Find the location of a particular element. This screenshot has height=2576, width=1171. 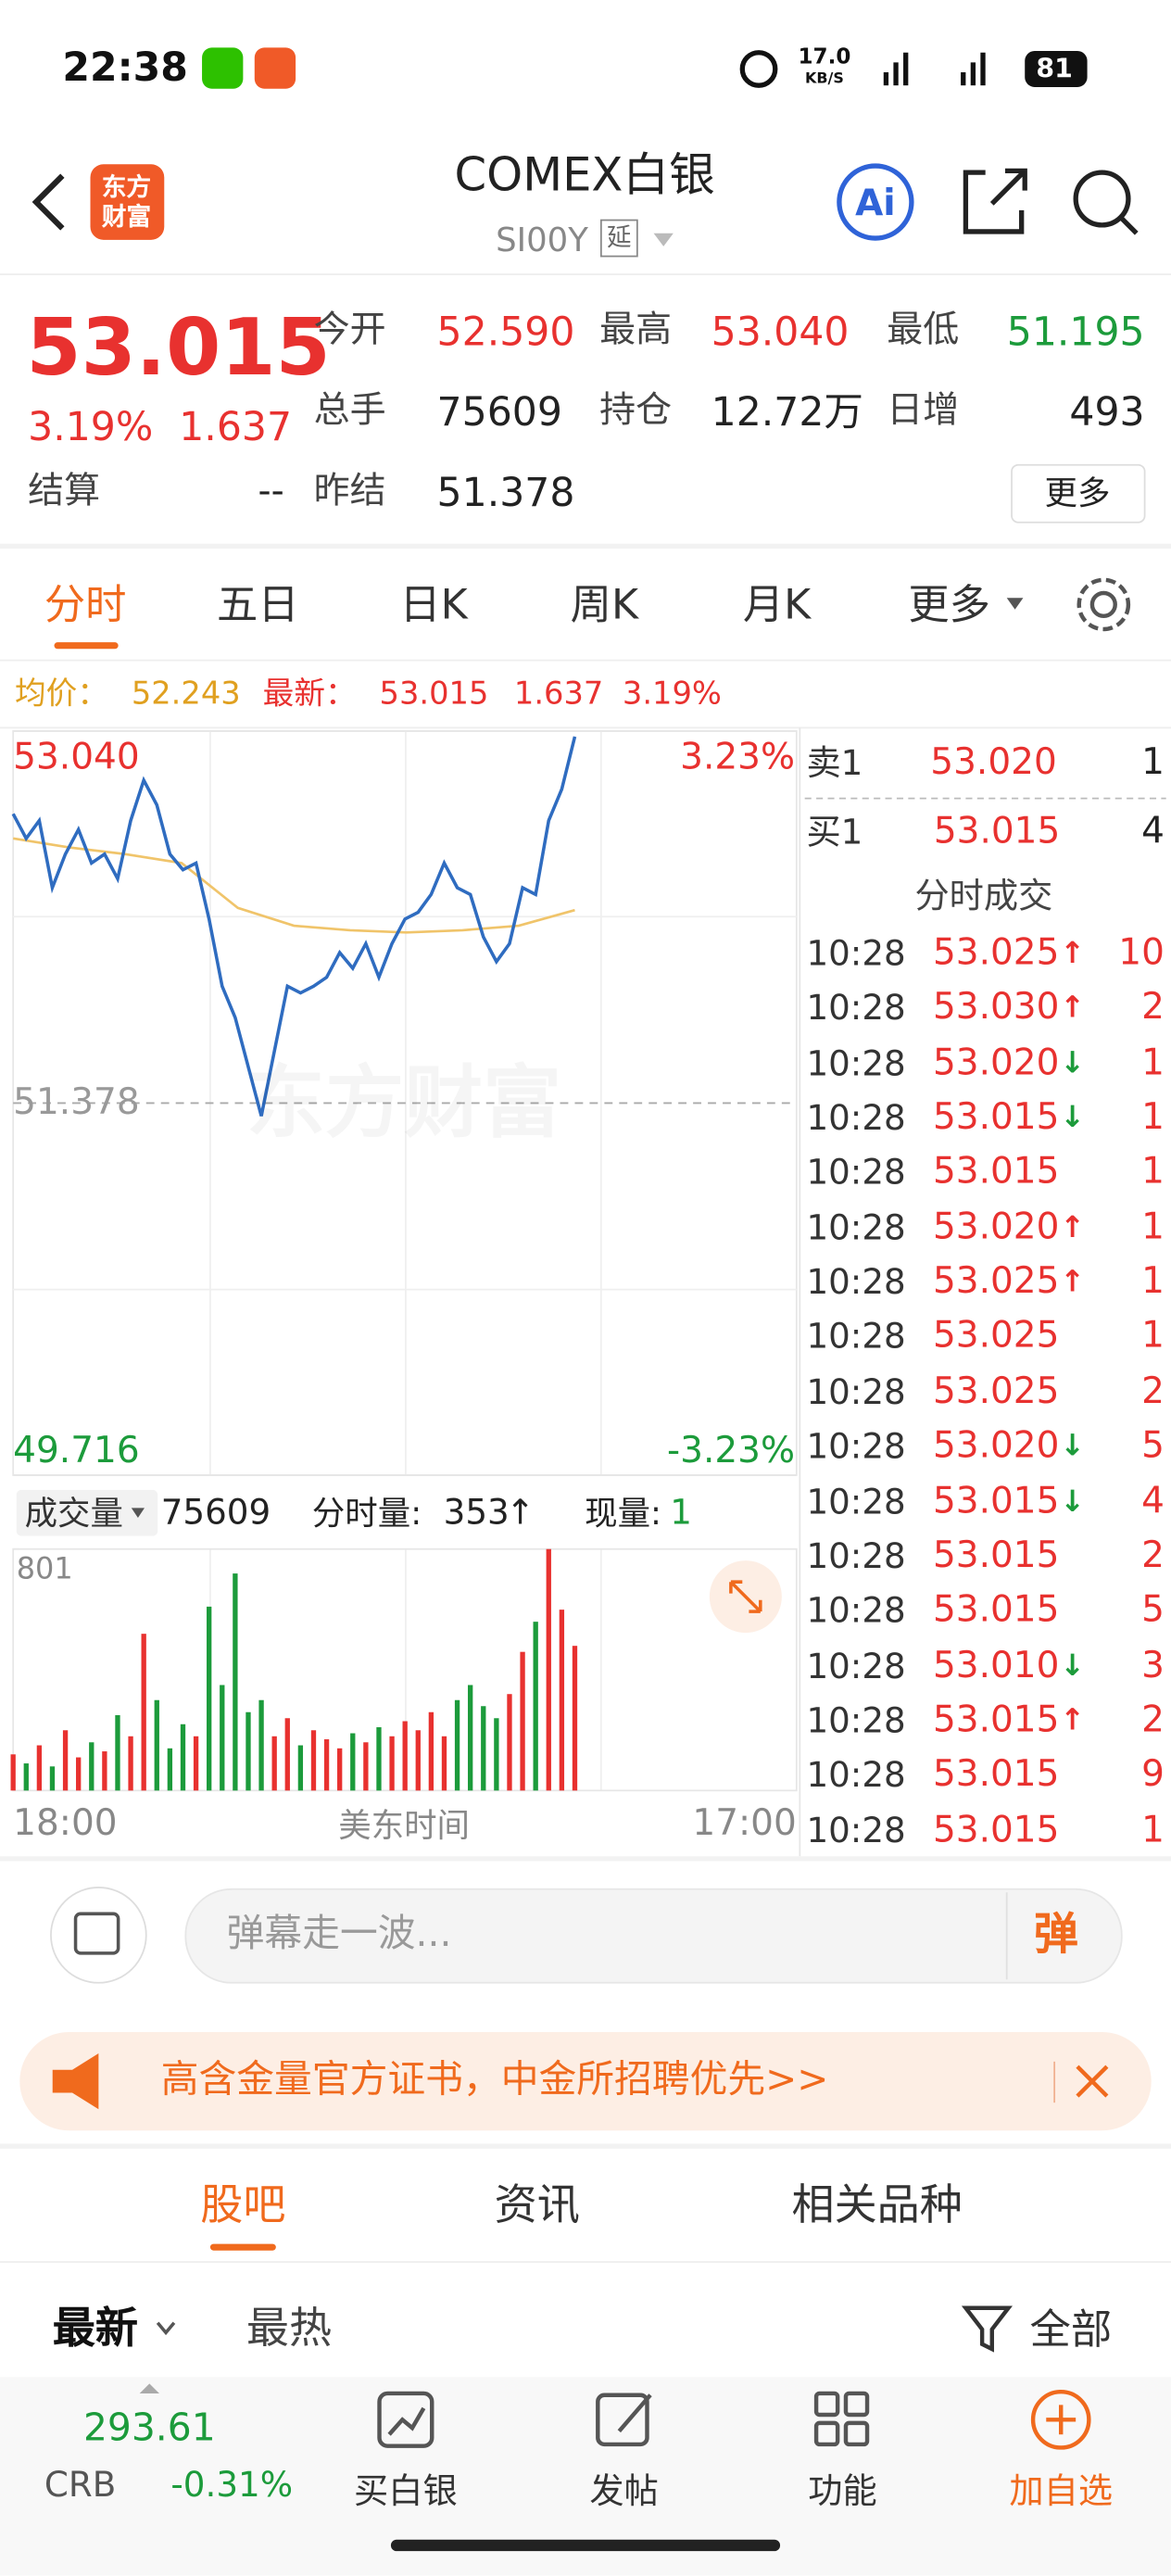

action-label: 功能 is located at coordinates (843, 2491).